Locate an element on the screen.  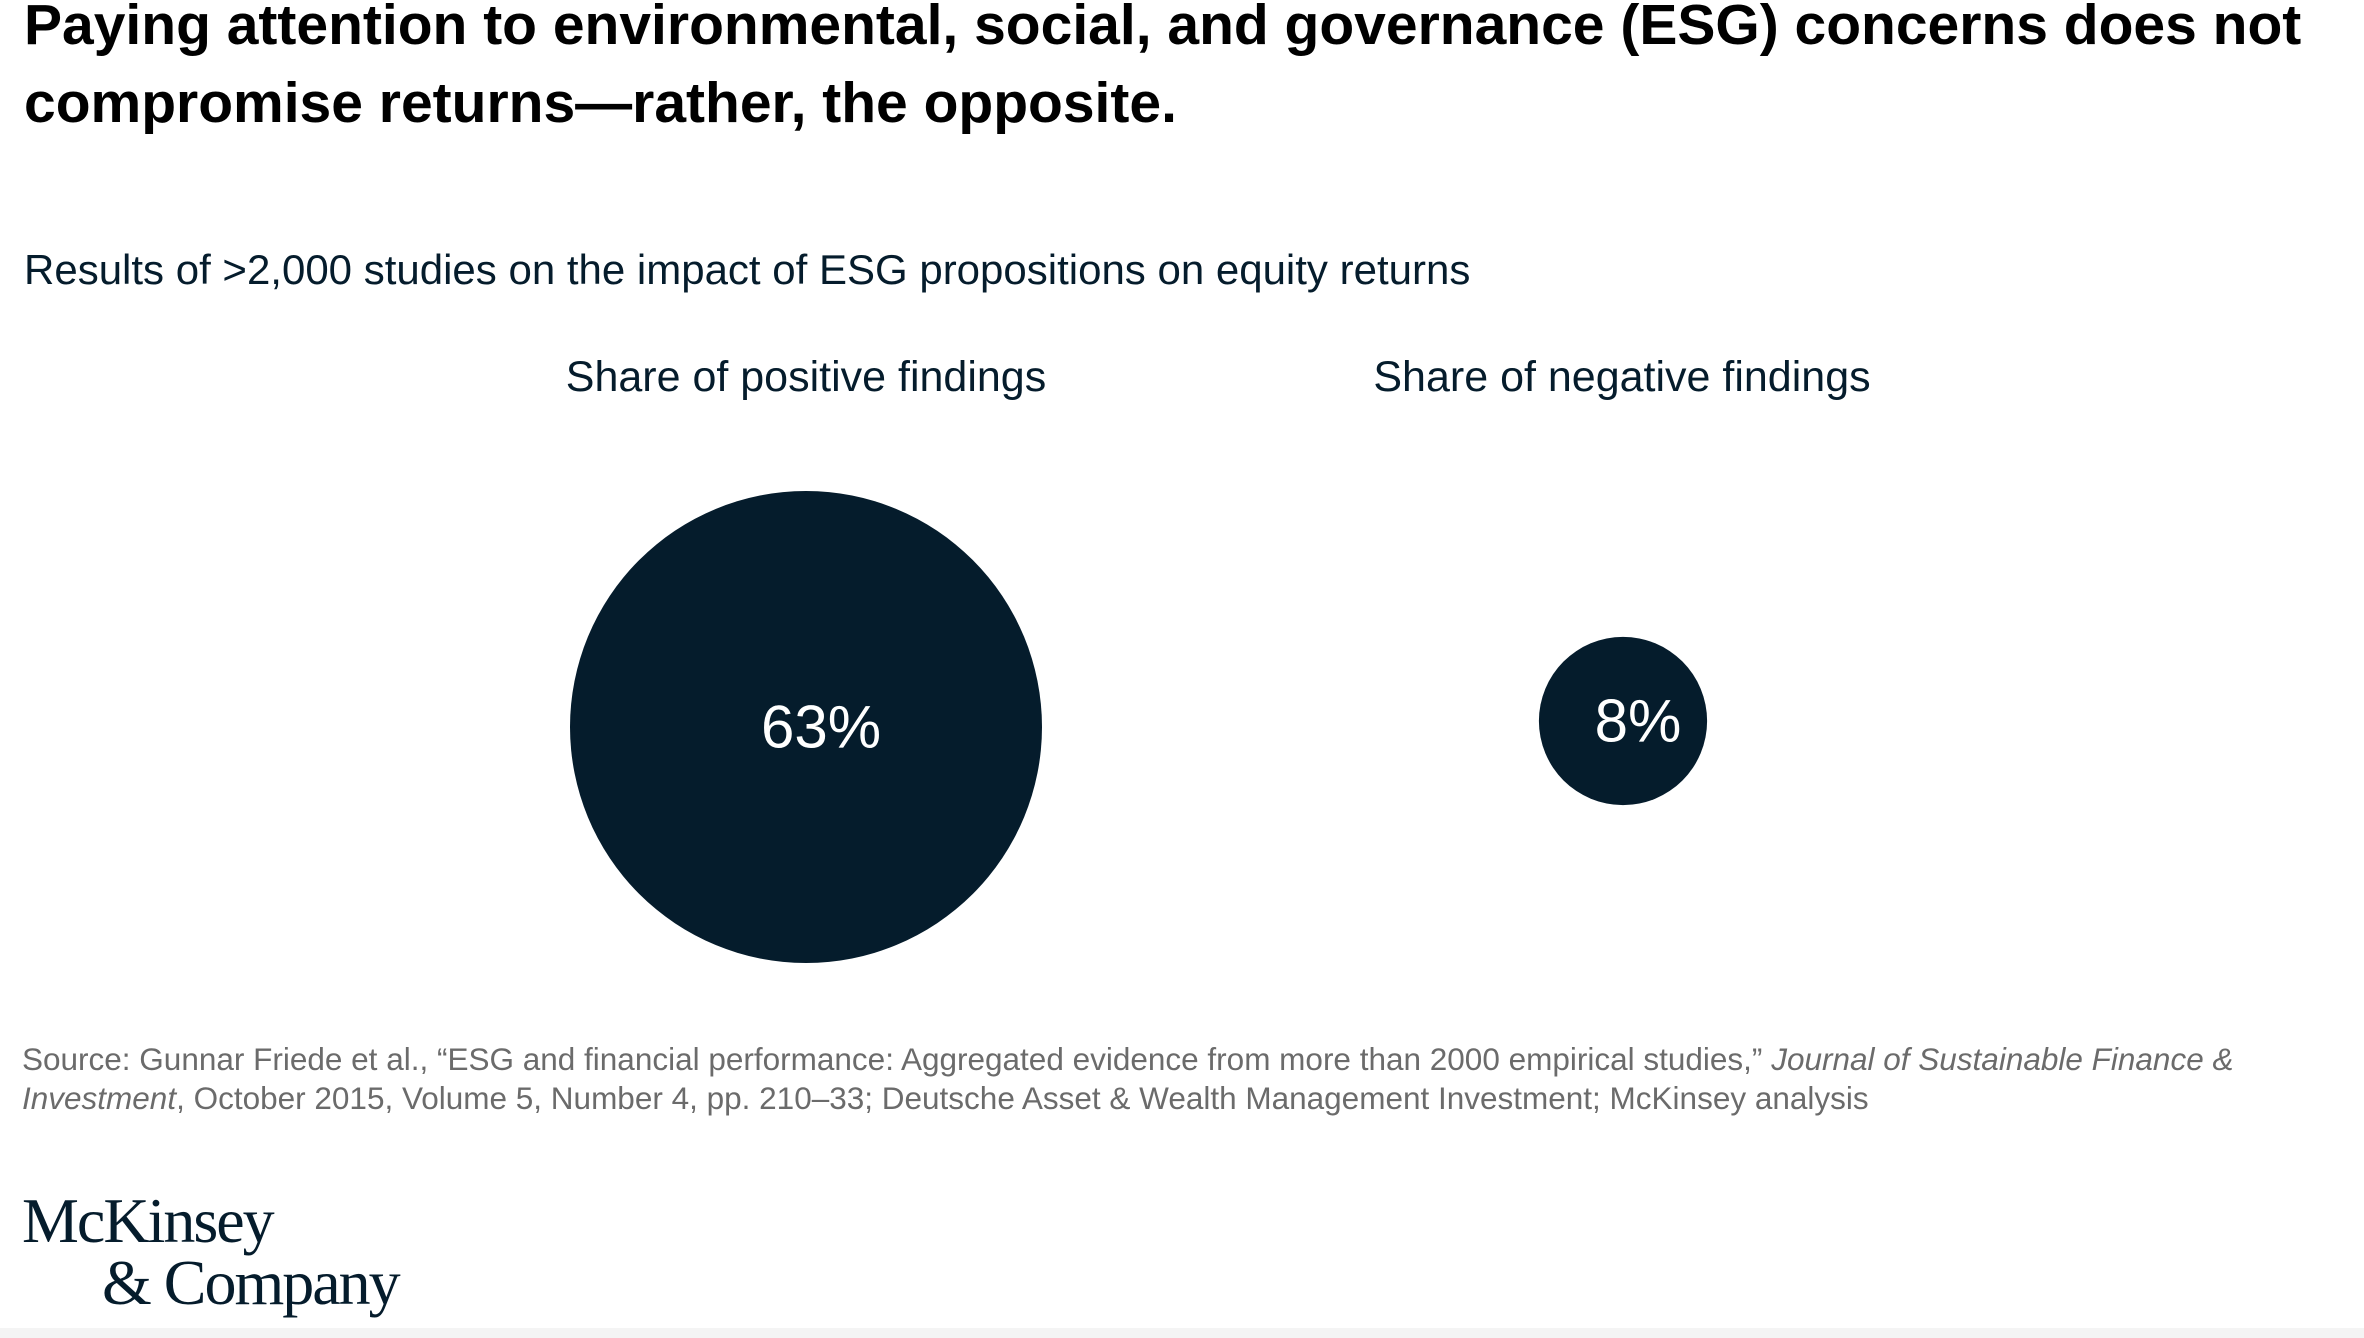
negative-findings-value: 8% is located at coordinates (1638, 721).